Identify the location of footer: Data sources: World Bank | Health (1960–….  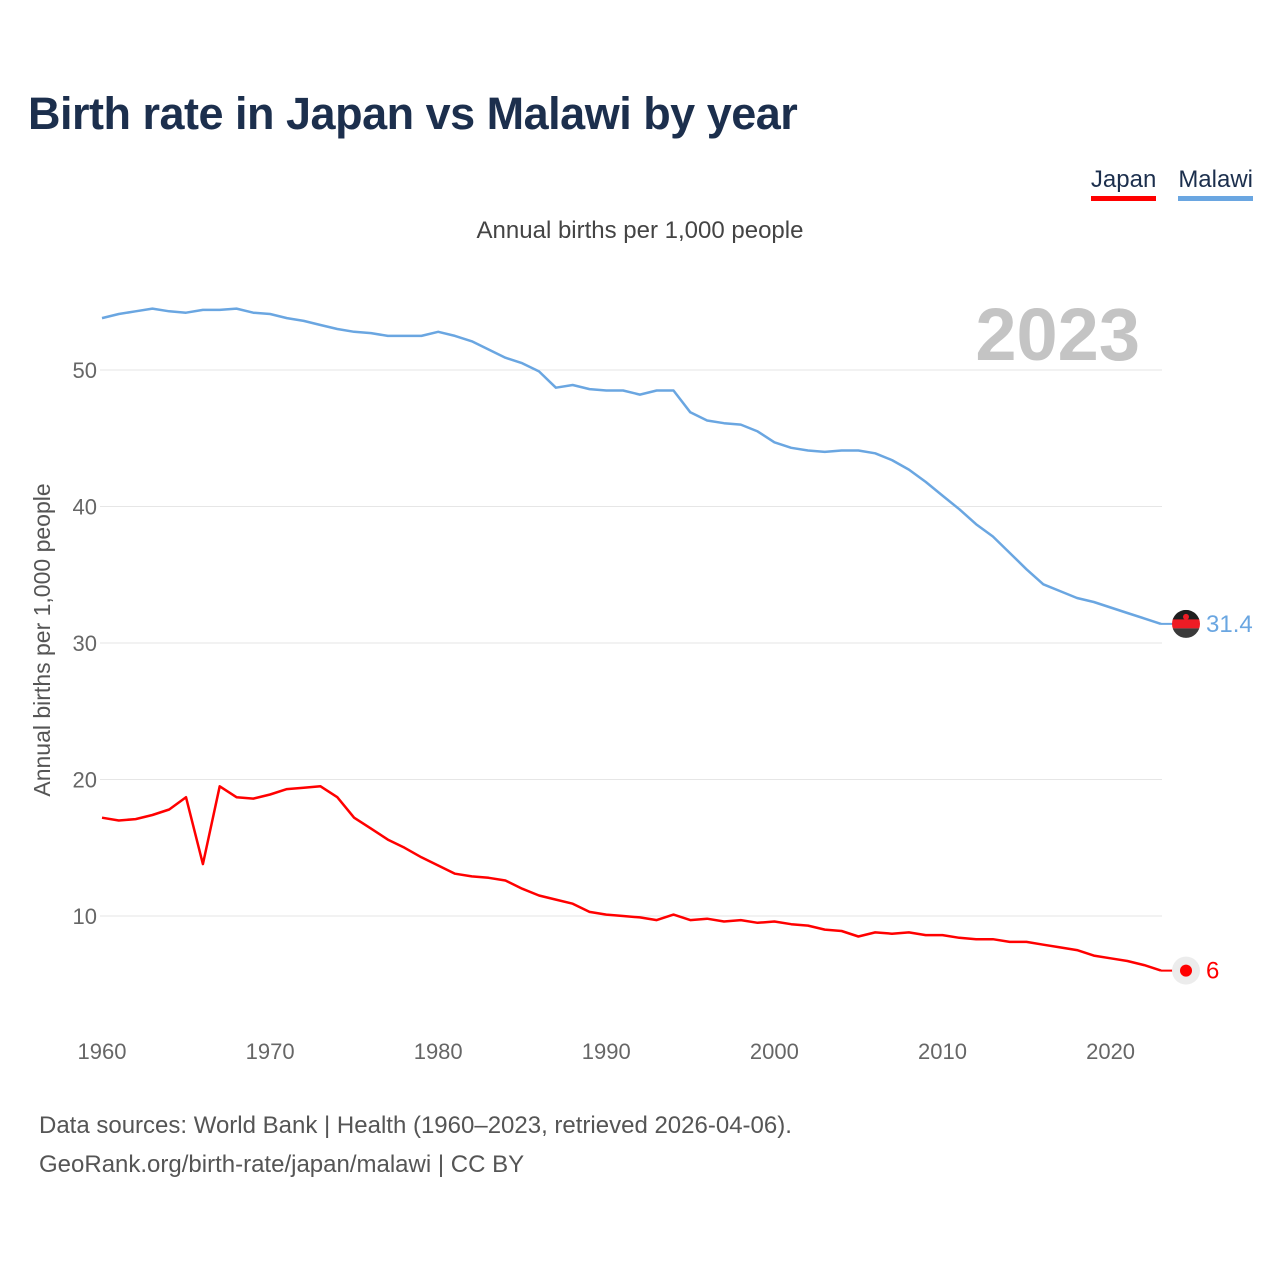
(415, 1145).